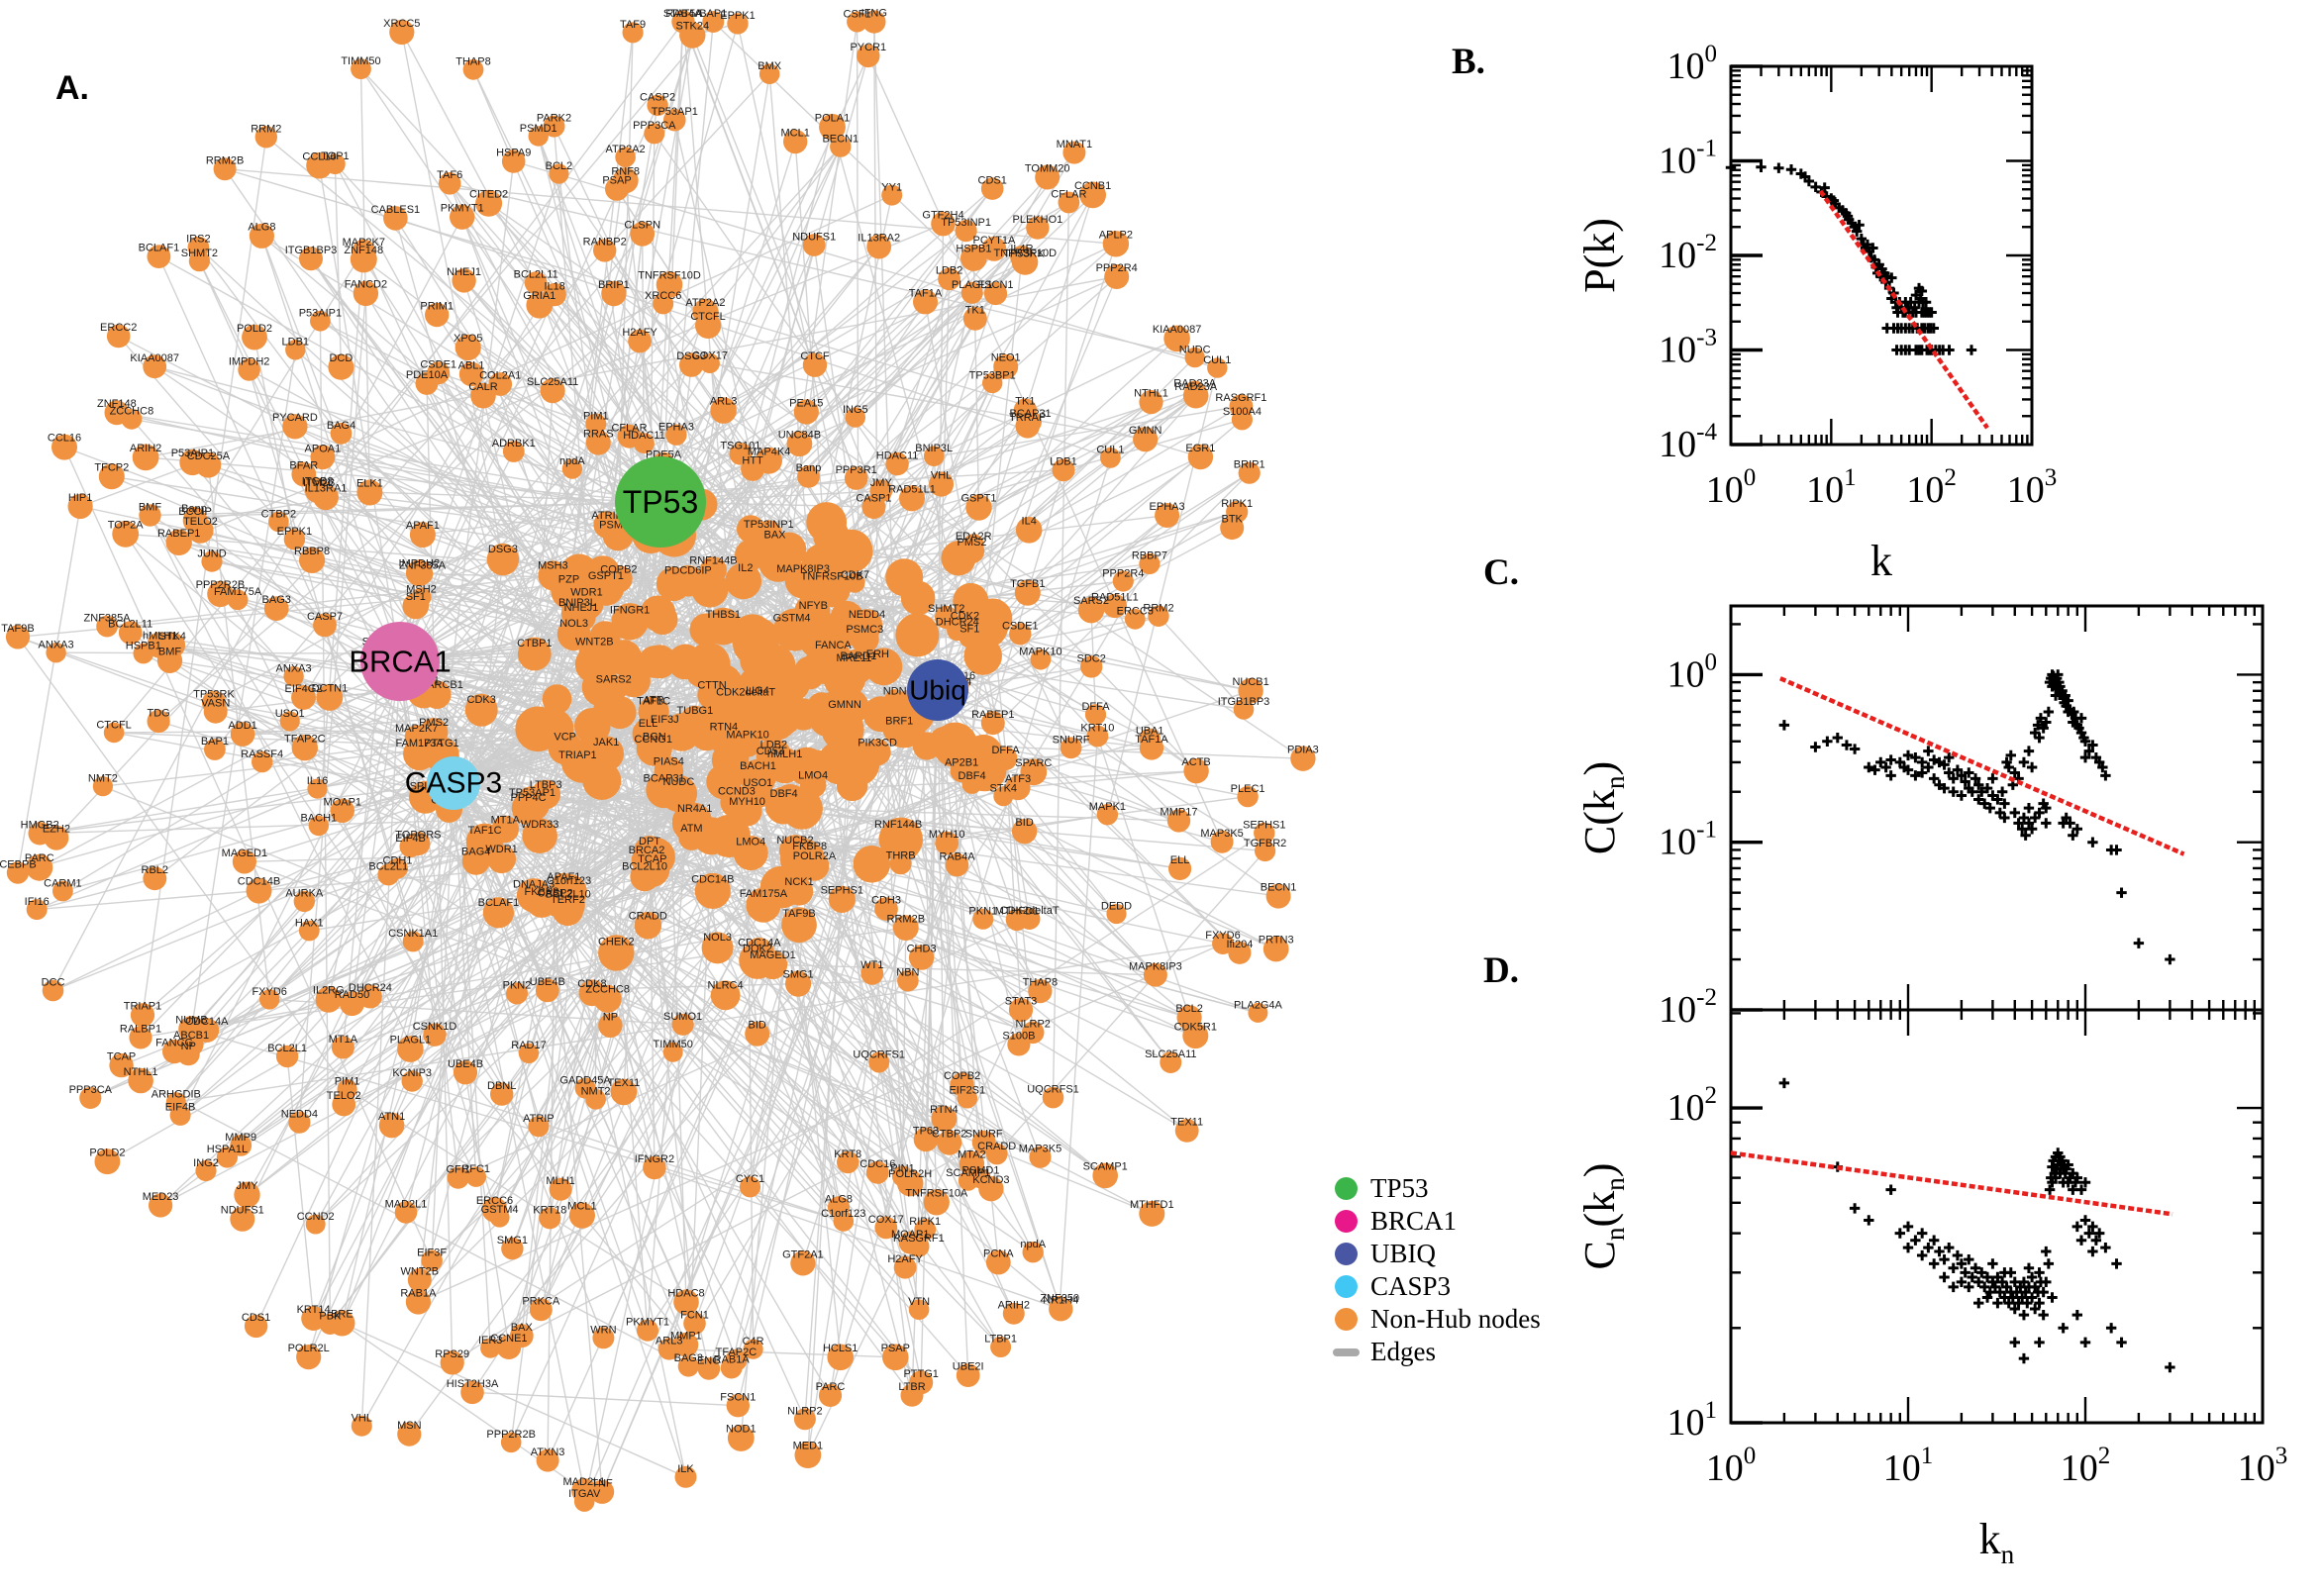 The height and width of the screenshot is (1596, 2323). I want to click on fit-line-d, so click(1951, 1183).